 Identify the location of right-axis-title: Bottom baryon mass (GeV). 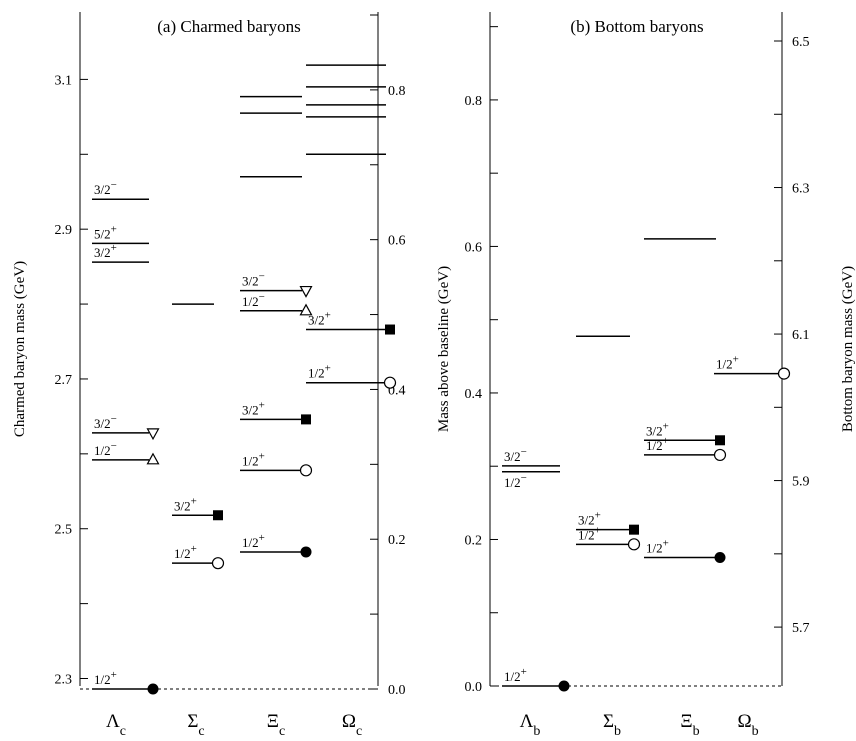
(848, 349).